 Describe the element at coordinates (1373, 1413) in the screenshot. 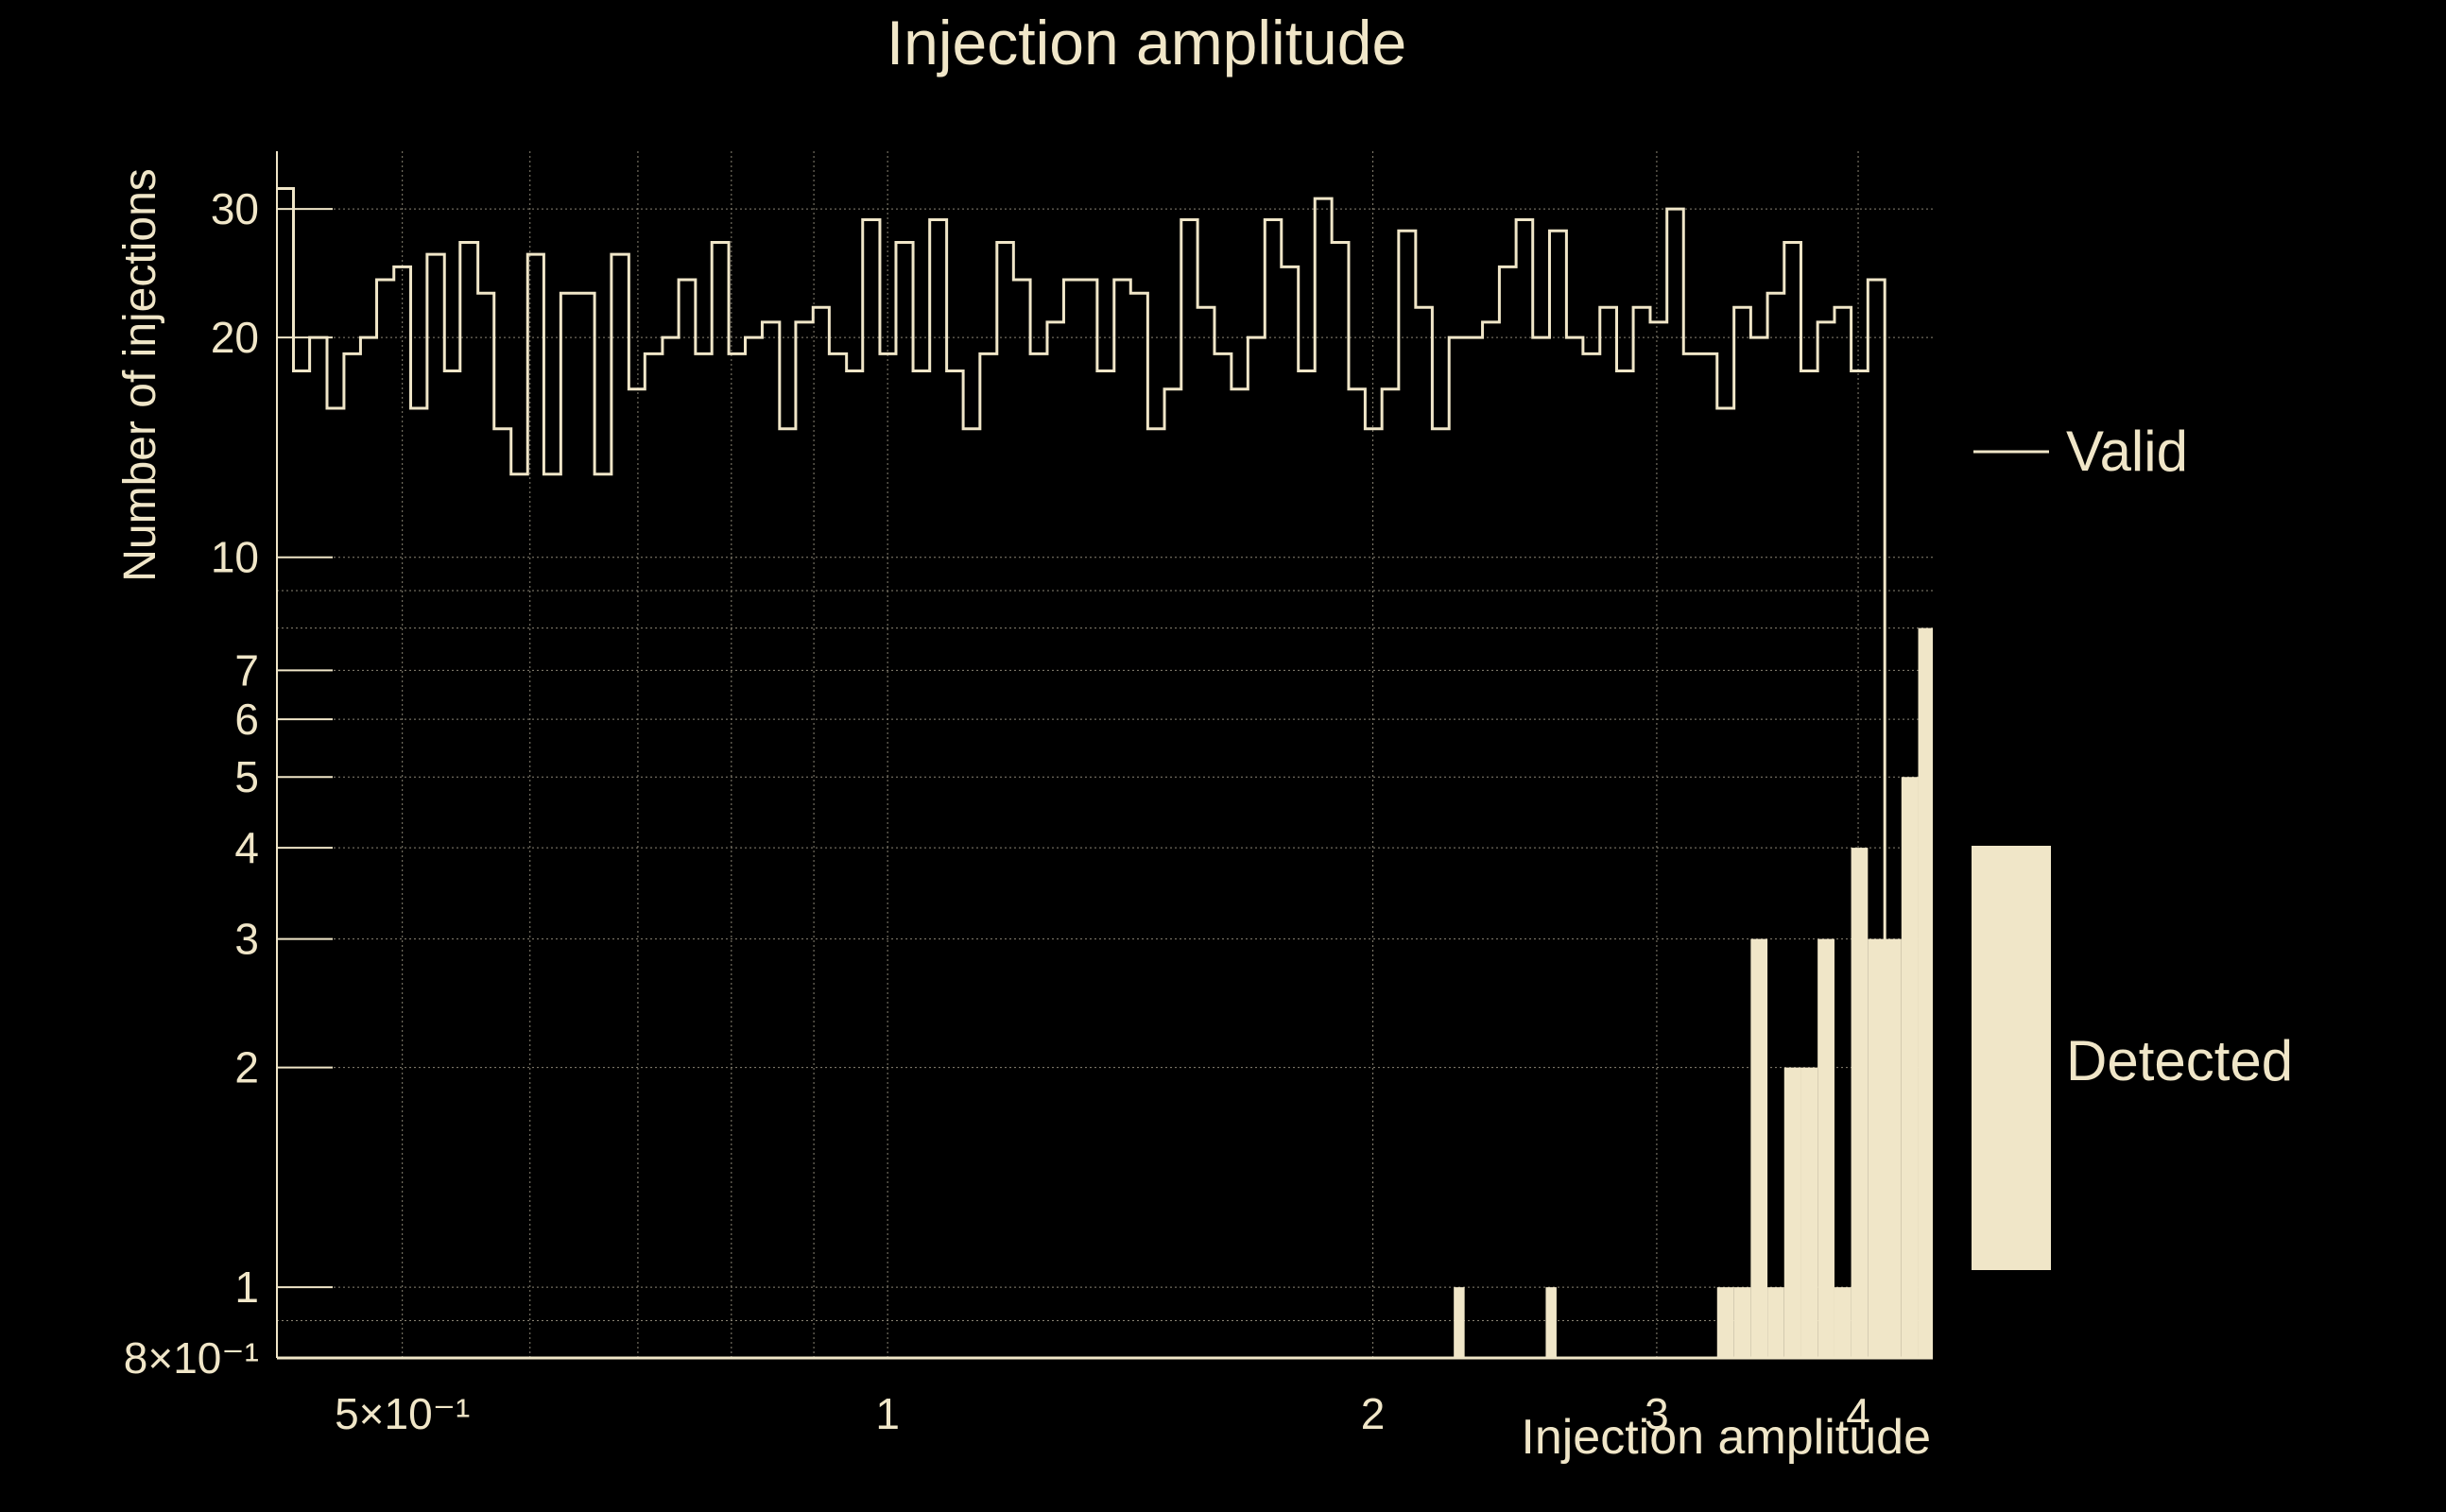

I see `x-tick-label: 2` at that location.